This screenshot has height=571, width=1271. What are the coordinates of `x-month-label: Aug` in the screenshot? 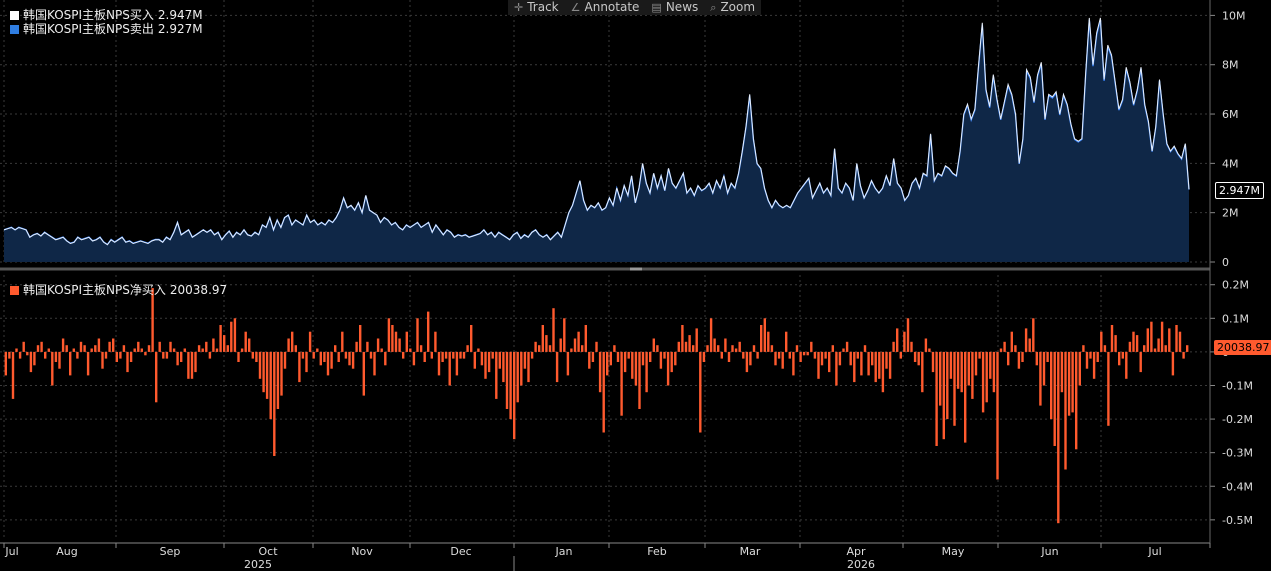 It's located at (66, 551).